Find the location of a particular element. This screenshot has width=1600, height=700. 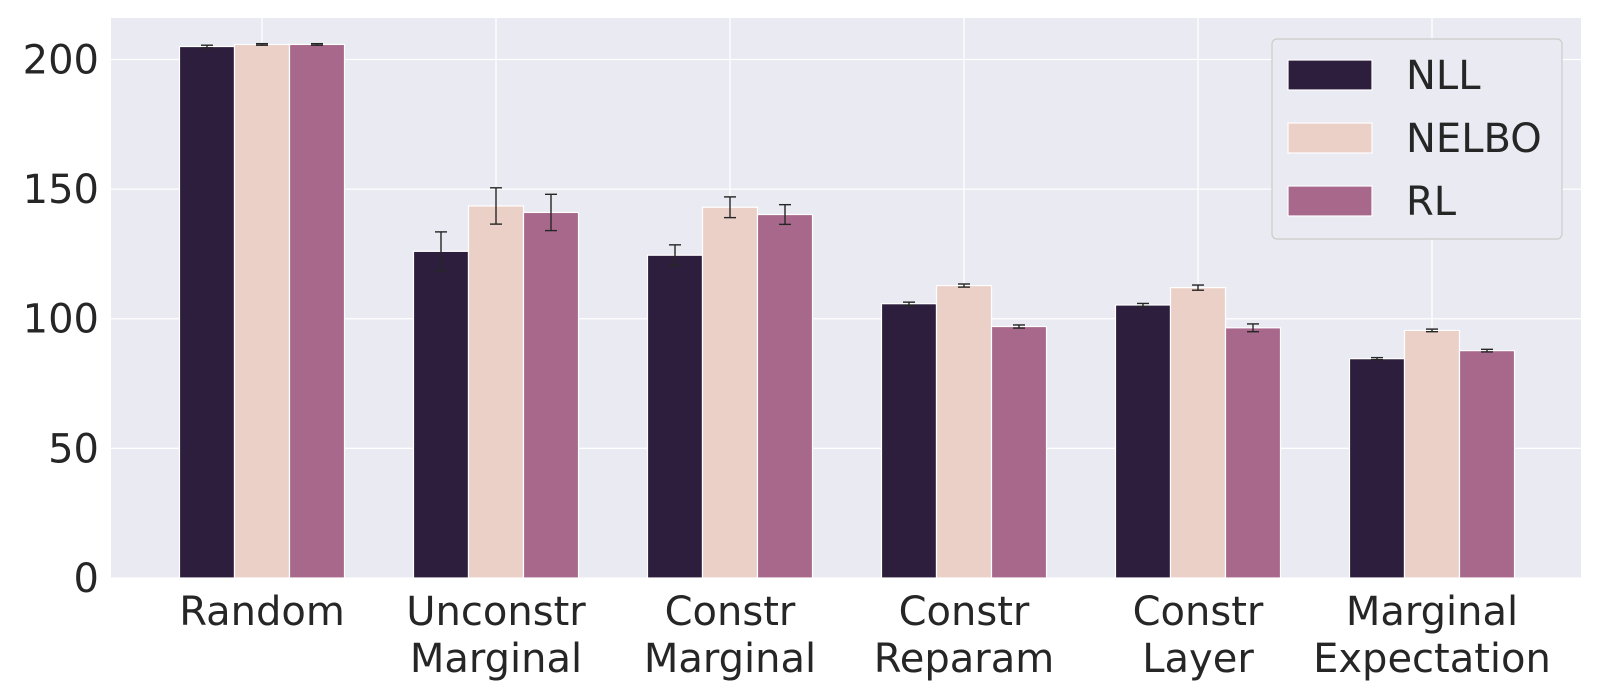

legend: NLL NELBO RL is located at coordinates (1417, 139).